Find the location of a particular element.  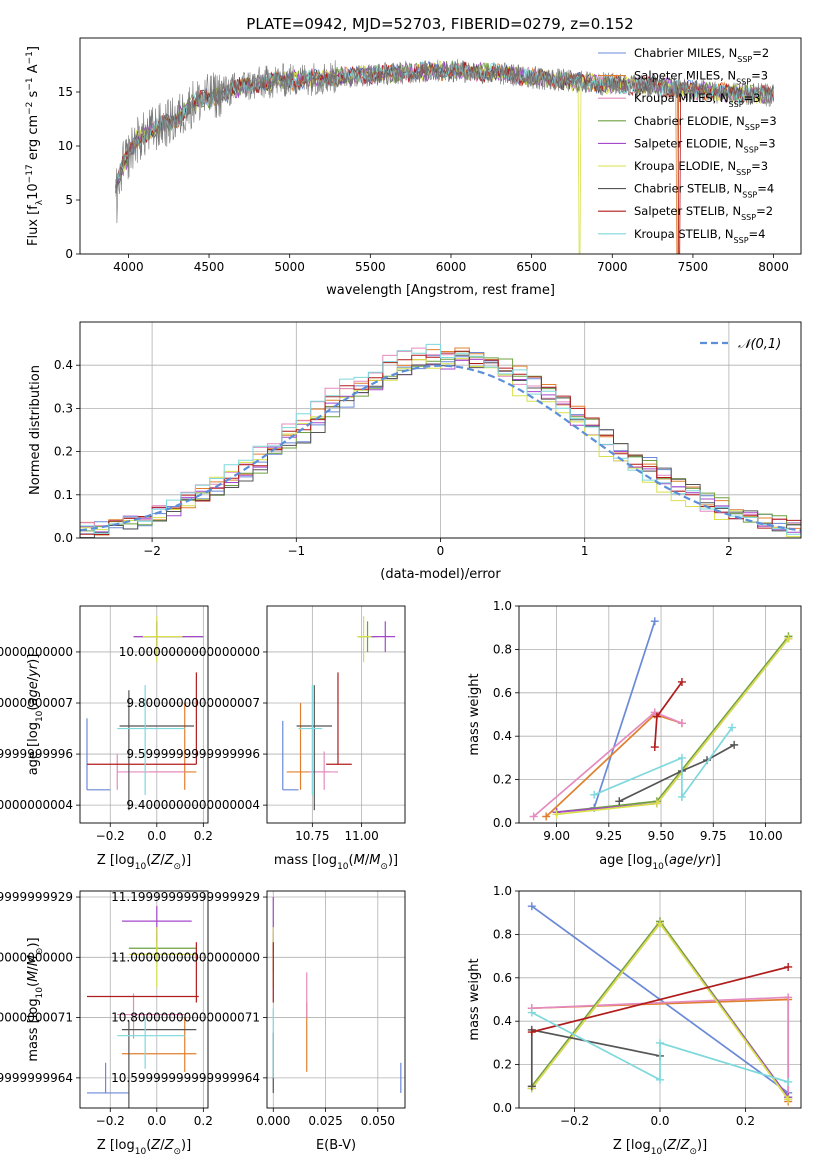

residuals-ytick-label: 0.2 is located at coordinates (63, 452).